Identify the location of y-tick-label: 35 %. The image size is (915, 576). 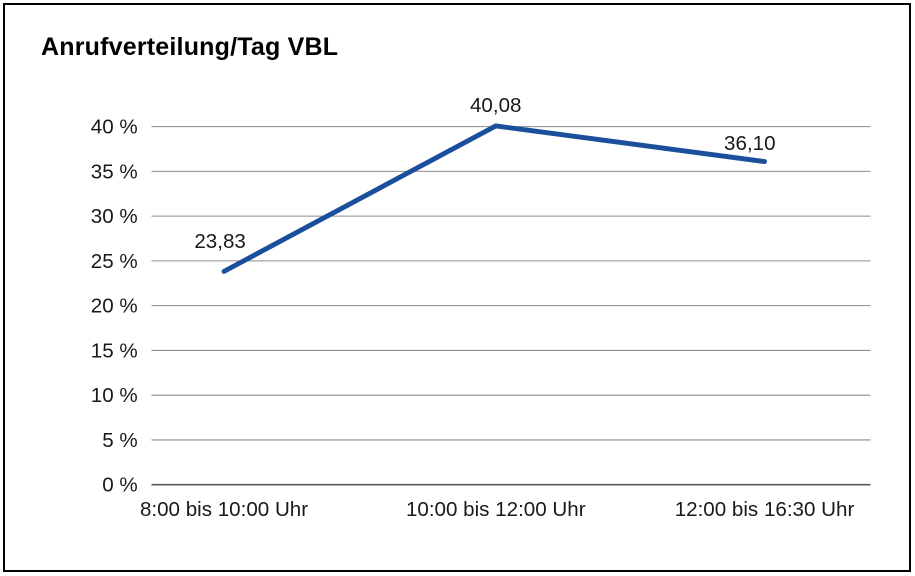
(114, 171).